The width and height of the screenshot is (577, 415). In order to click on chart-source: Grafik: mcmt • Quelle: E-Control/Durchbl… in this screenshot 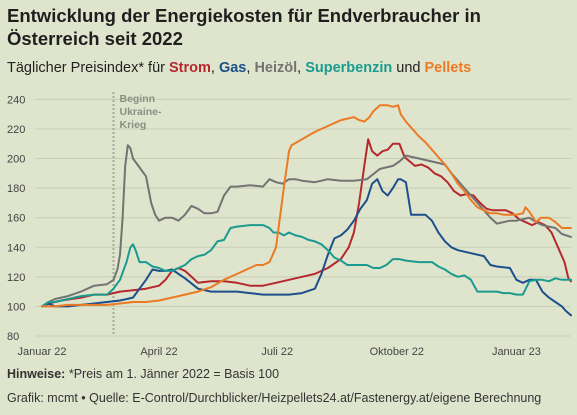, I will do `click(274, 398)`.